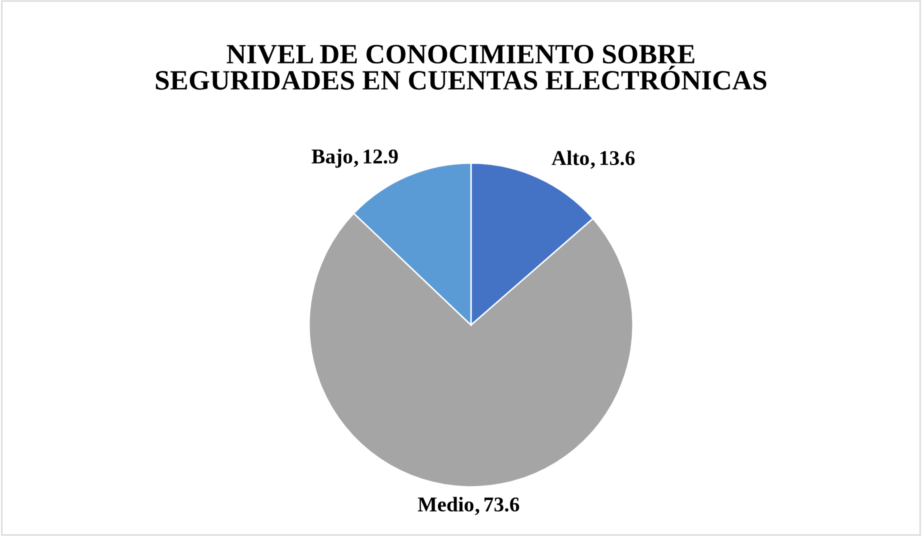 This screenshot has height=536, width=922. Describe the element at coordinates (502, 505) in the screenshot. I see `data-label: 73.6` at that location.